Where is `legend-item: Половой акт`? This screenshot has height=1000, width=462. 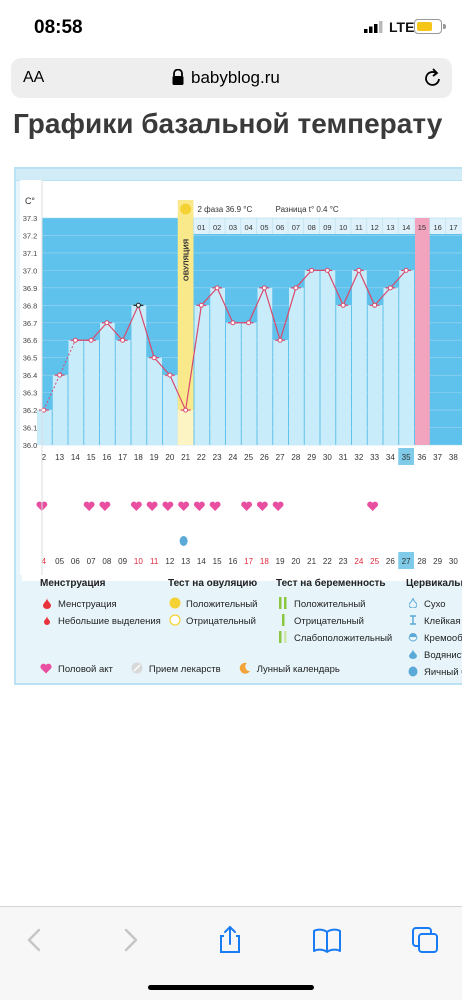 legend-item: Половой акт is located at coordinates (85, 669).